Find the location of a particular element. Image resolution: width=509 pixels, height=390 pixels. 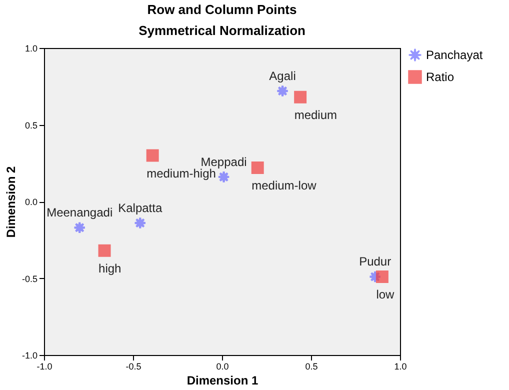

chart-title: Row and Column Points is located at coordinates (222, 9).